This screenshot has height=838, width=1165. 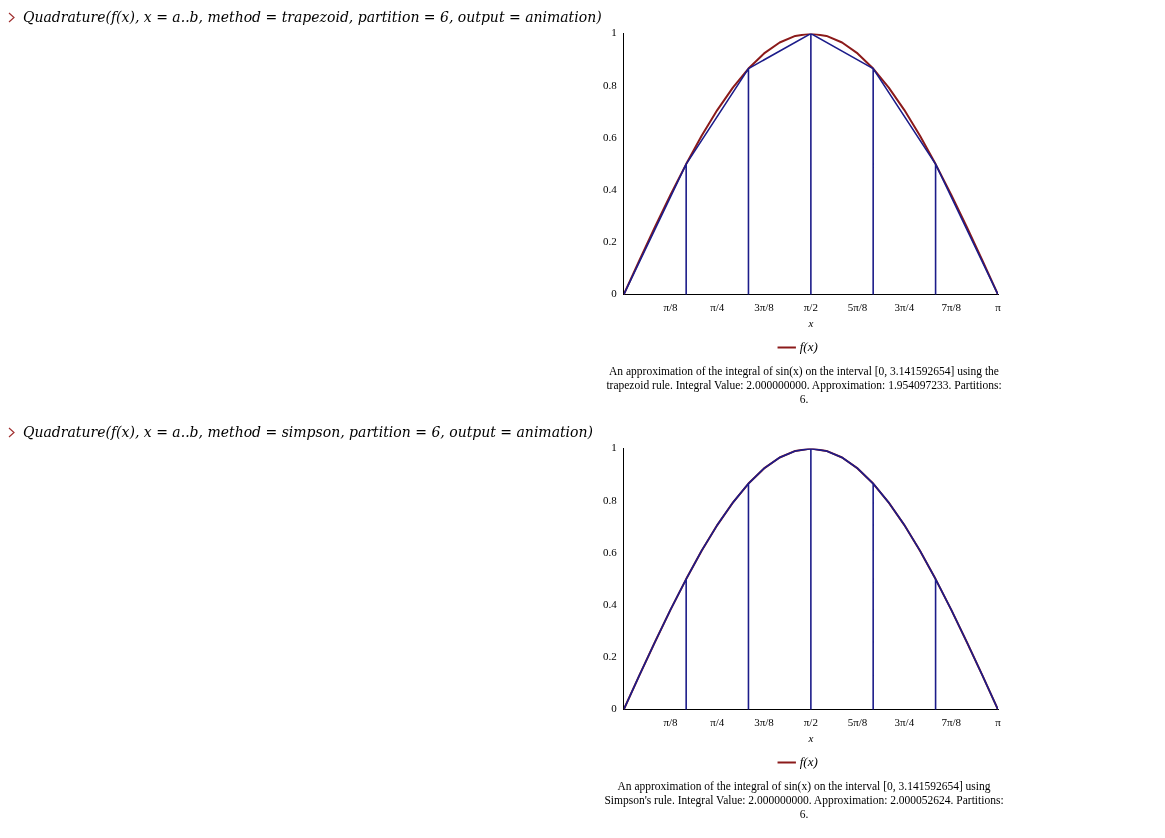 I want to click on text: An approximation of the integral of sin(x) on the interval [0, 3.141592654] using the trapezoid rule. Integral Value: 2.000000000. Approximation: 1.954097233. Partitions: 6., so click(x=804, y=385).